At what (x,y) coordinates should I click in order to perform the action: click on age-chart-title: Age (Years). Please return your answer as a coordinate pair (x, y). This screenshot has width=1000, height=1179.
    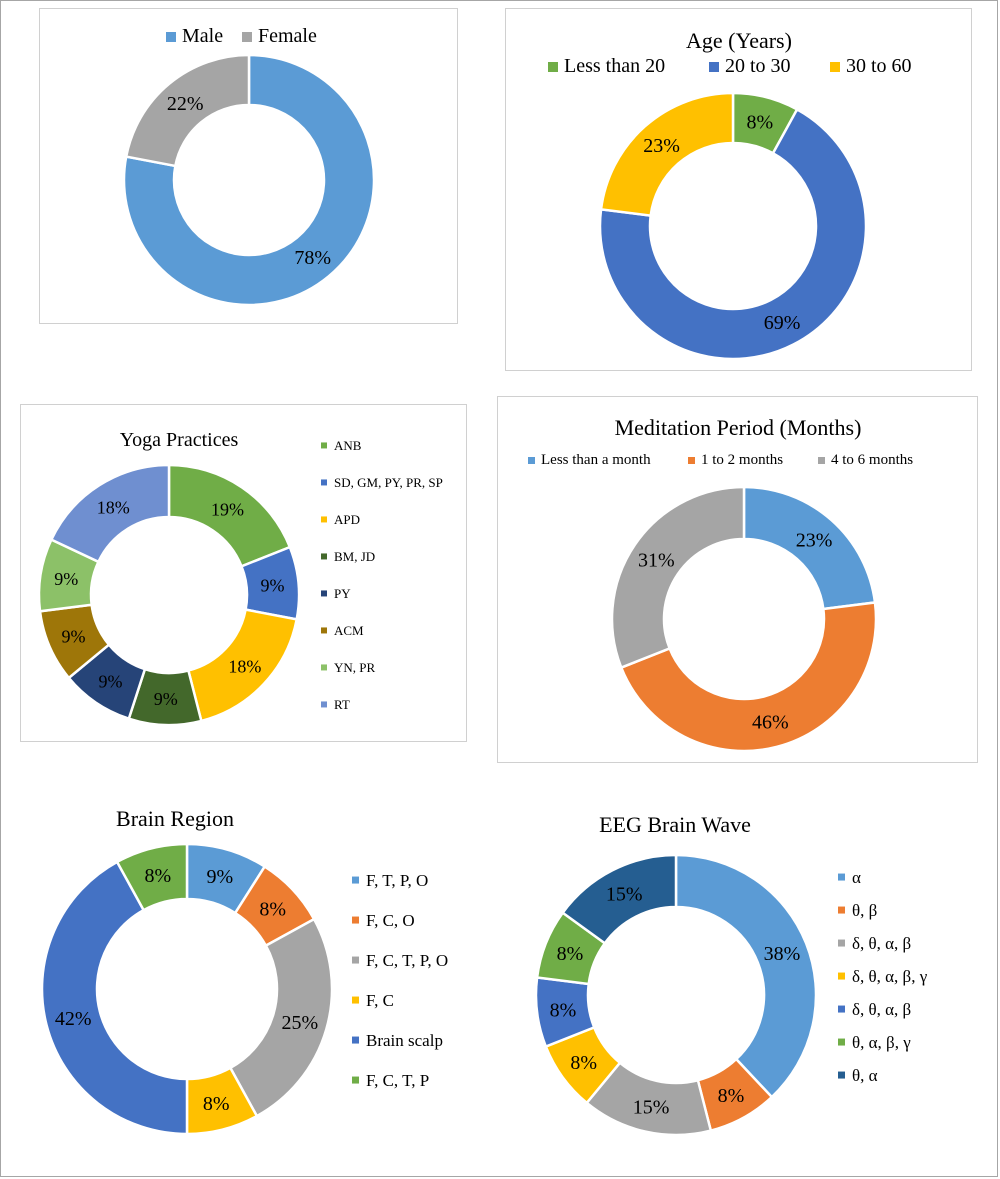
    Looking at the image, I should click on (739, 40).